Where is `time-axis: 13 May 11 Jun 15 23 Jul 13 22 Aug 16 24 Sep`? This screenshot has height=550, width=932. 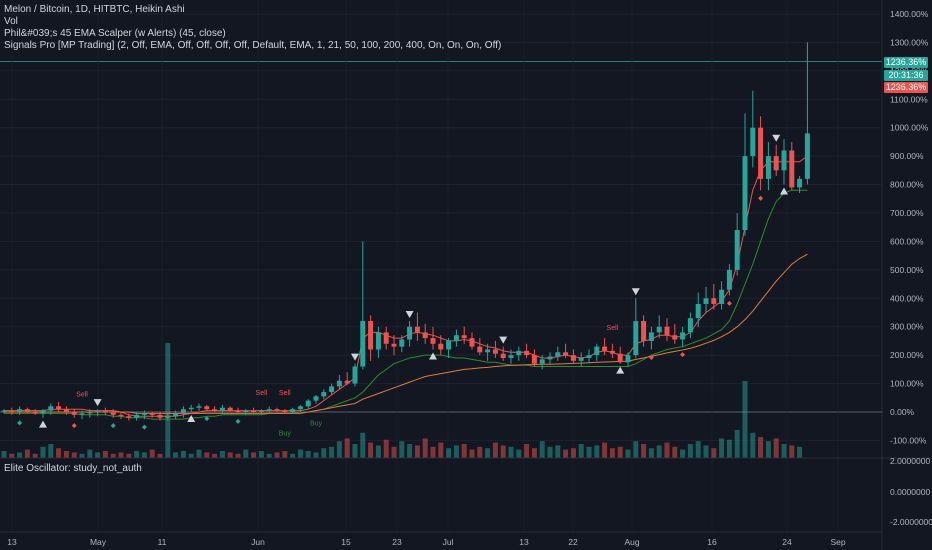
time-axis: 13 May 11 Jun 15 23 Jul 13 22 Aug 16 24 Sep is located at coordinates (441, 539).